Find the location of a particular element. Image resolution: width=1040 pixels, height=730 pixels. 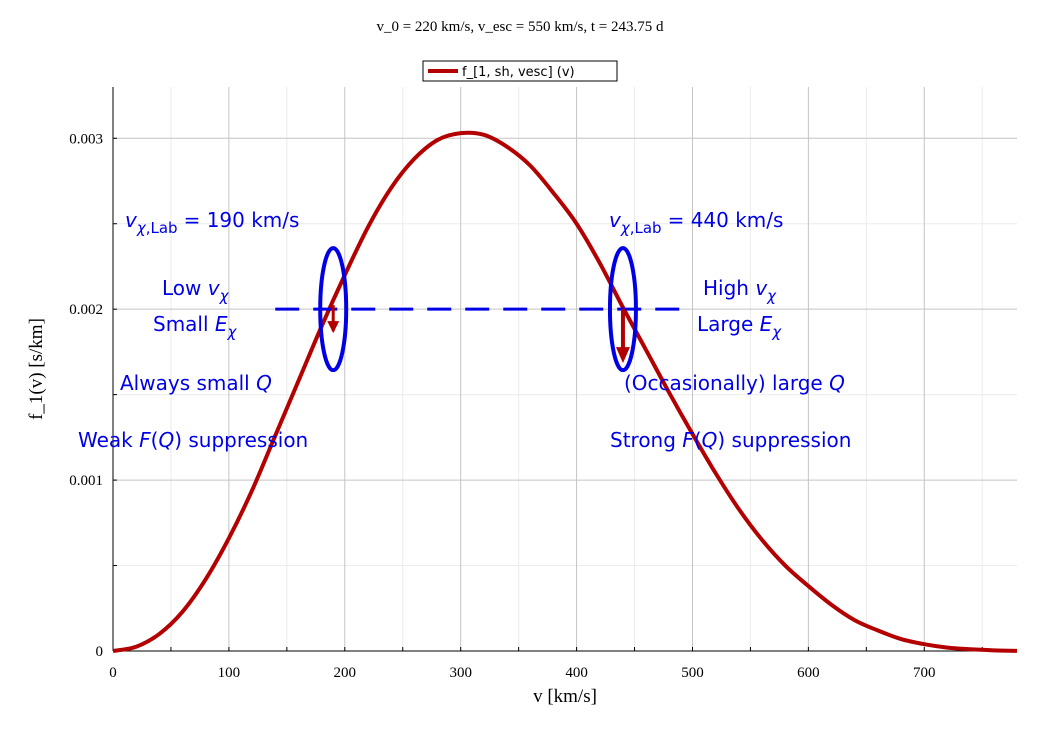

x-tick-label: 400 is located at coordinates (576, 673).